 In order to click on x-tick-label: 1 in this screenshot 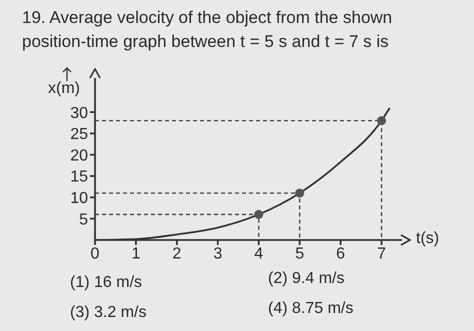, I will do `click(135, 253)`.